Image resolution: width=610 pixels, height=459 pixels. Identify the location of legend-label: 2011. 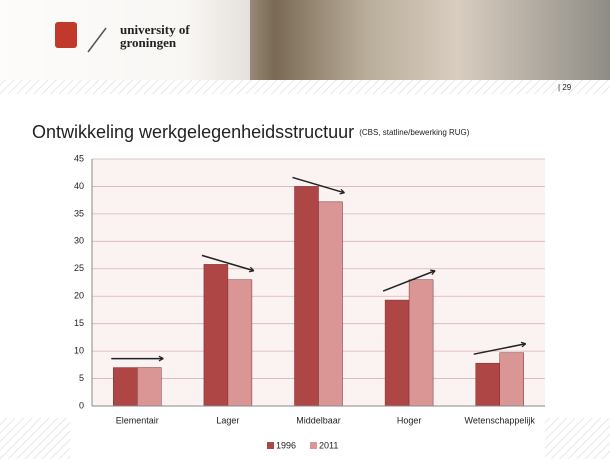
(328, 445).